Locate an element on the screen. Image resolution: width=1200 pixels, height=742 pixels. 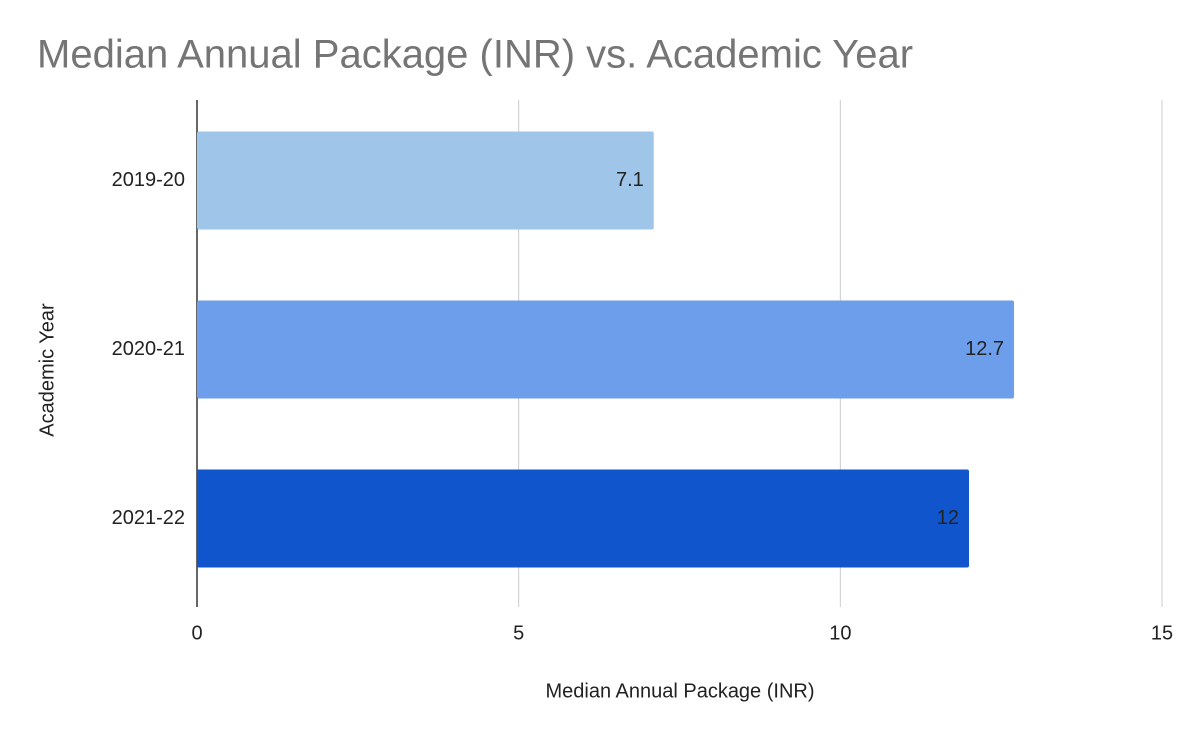
x-tick-label: 0 is located at coordinates (196, 633).